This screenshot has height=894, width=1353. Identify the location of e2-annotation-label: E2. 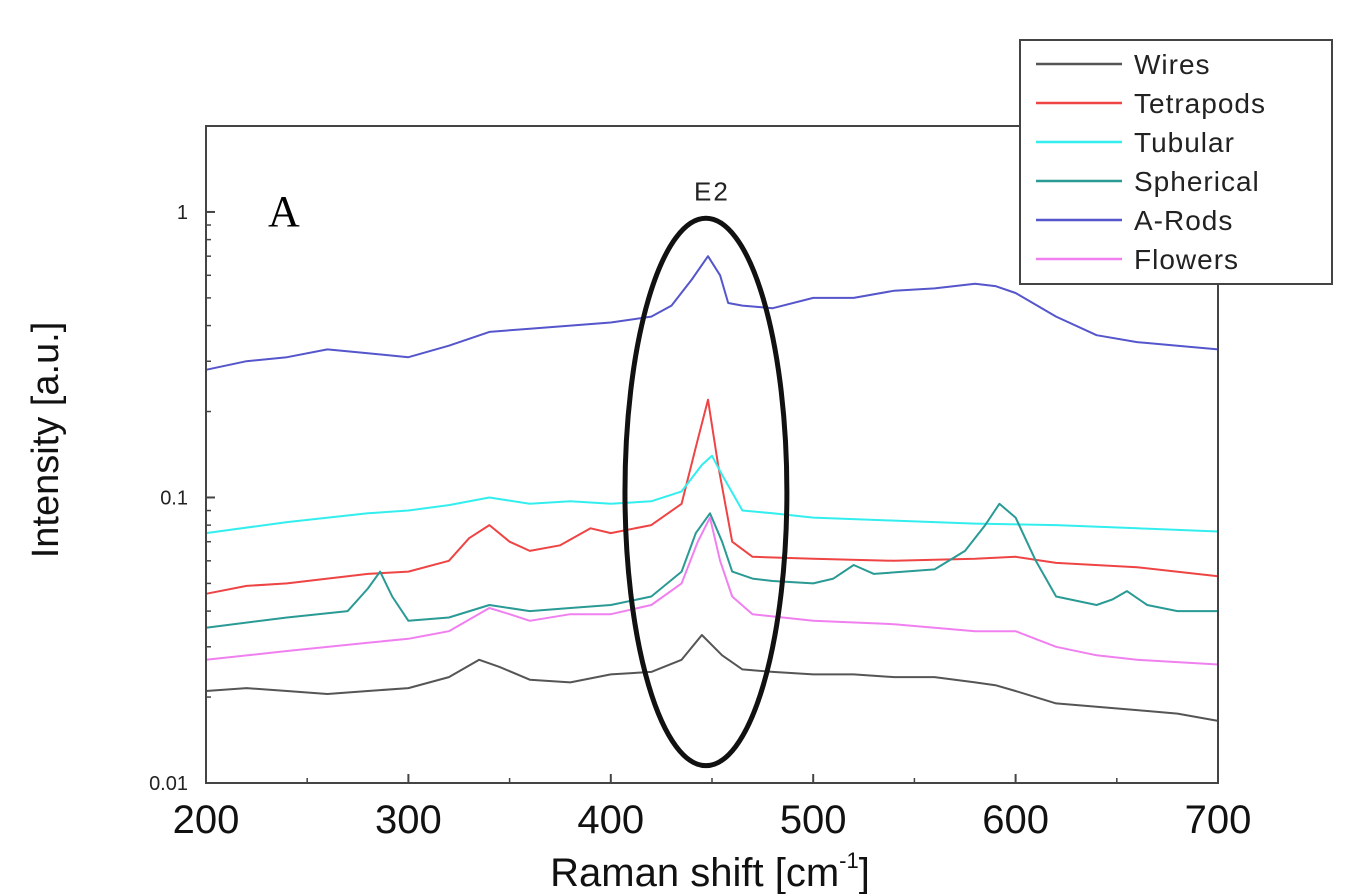
(712, 191).